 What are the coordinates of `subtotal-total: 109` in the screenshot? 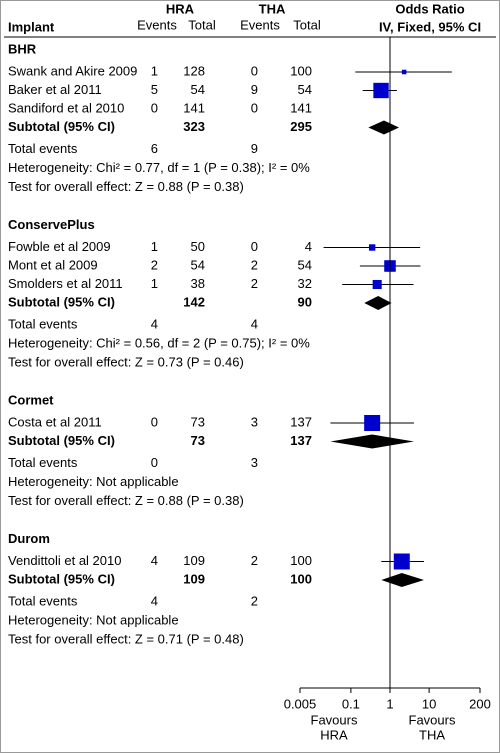 It's located at (194, 578).